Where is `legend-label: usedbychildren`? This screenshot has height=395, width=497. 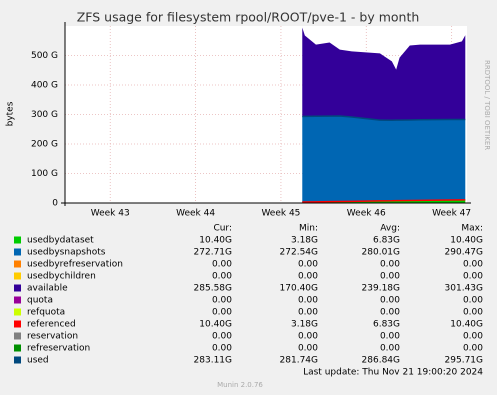
legend-label: usedbychildren is located at coordinates (61, 277).